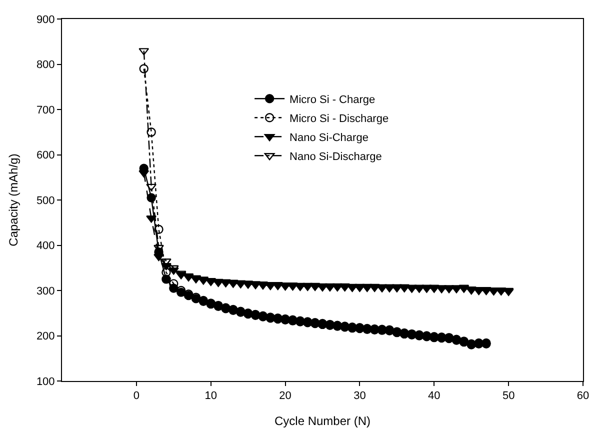  Describe the element at coordinates (45, 110) in the screenshot. I see `y-tick-label: 700` at that location.